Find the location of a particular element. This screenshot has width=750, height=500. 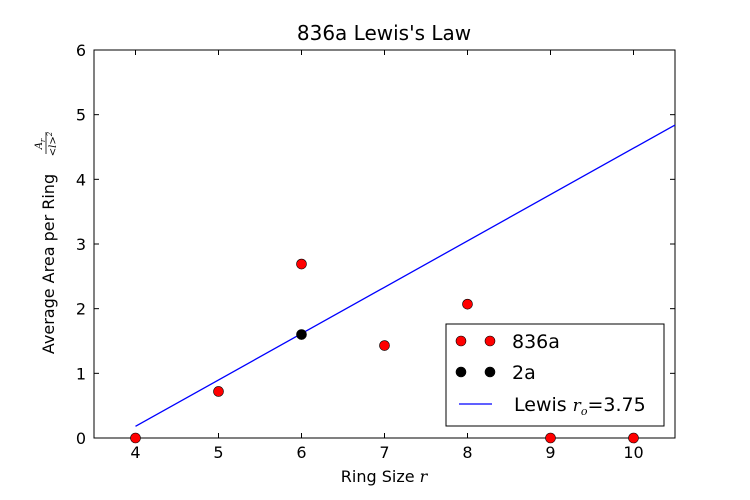

x-tick-label: 5 is located at coordinates (218, 452).